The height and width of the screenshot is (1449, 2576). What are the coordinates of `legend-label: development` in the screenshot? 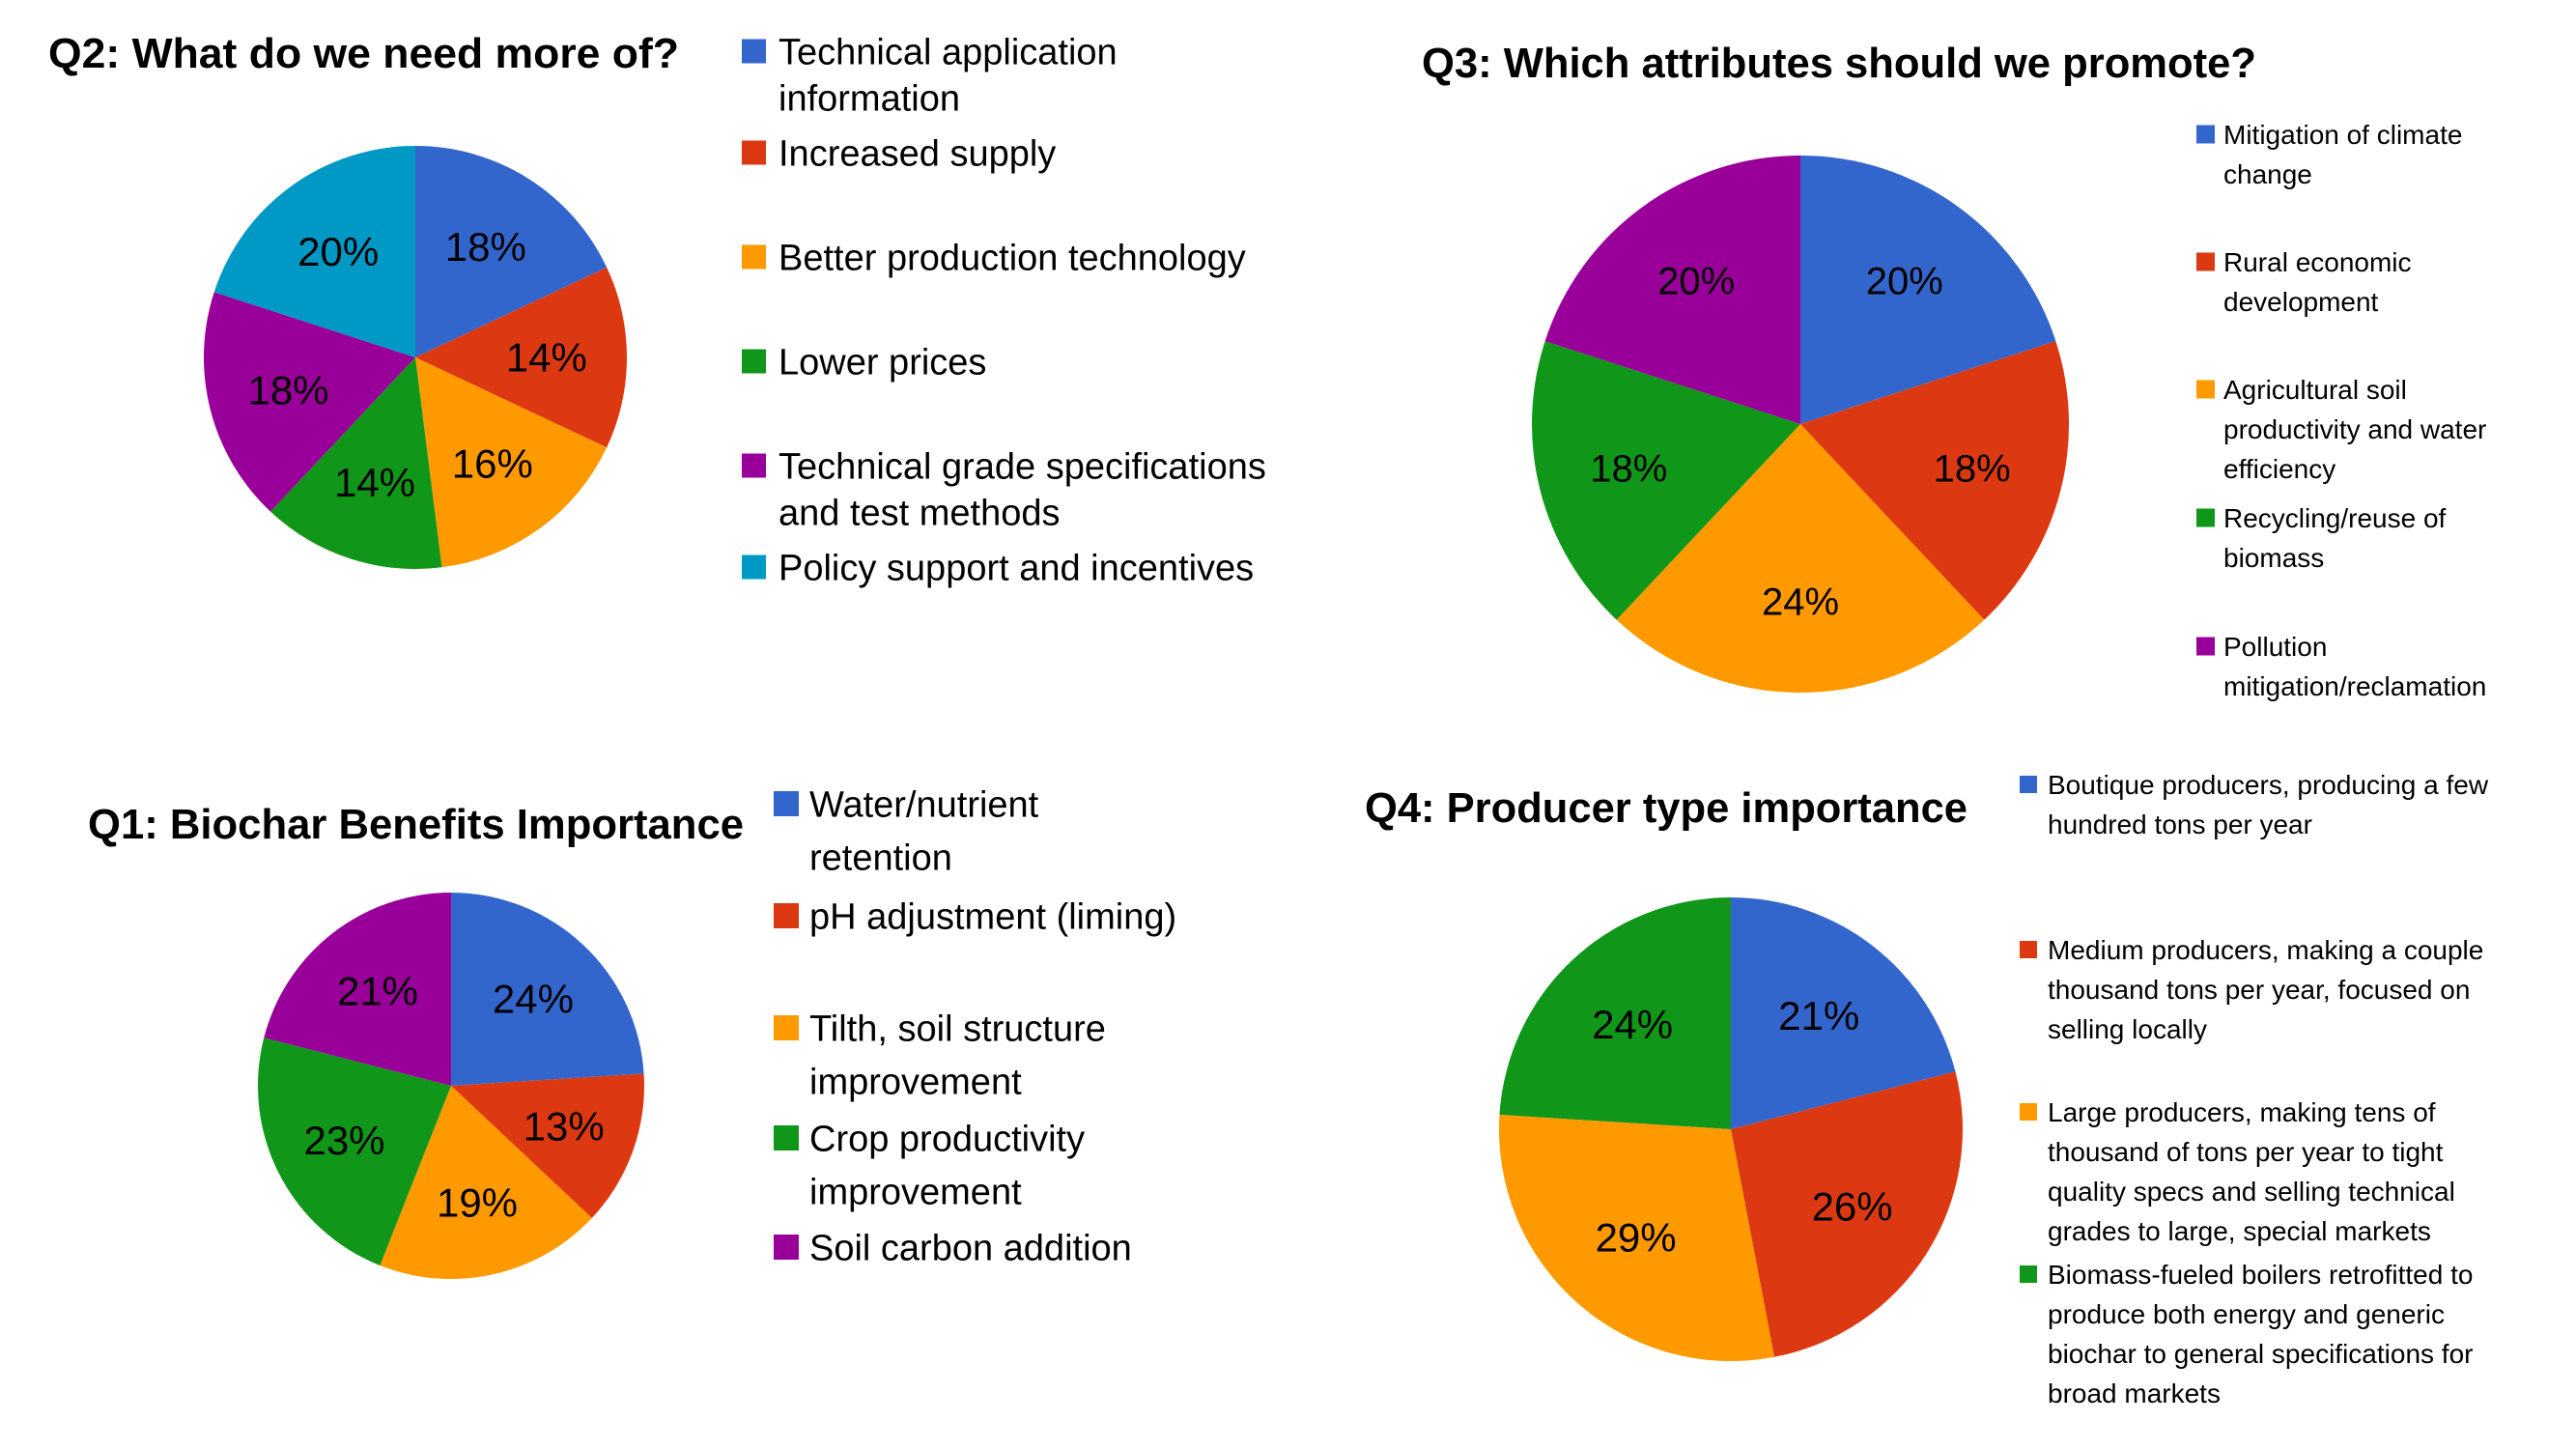 It's located at (2301, 302).